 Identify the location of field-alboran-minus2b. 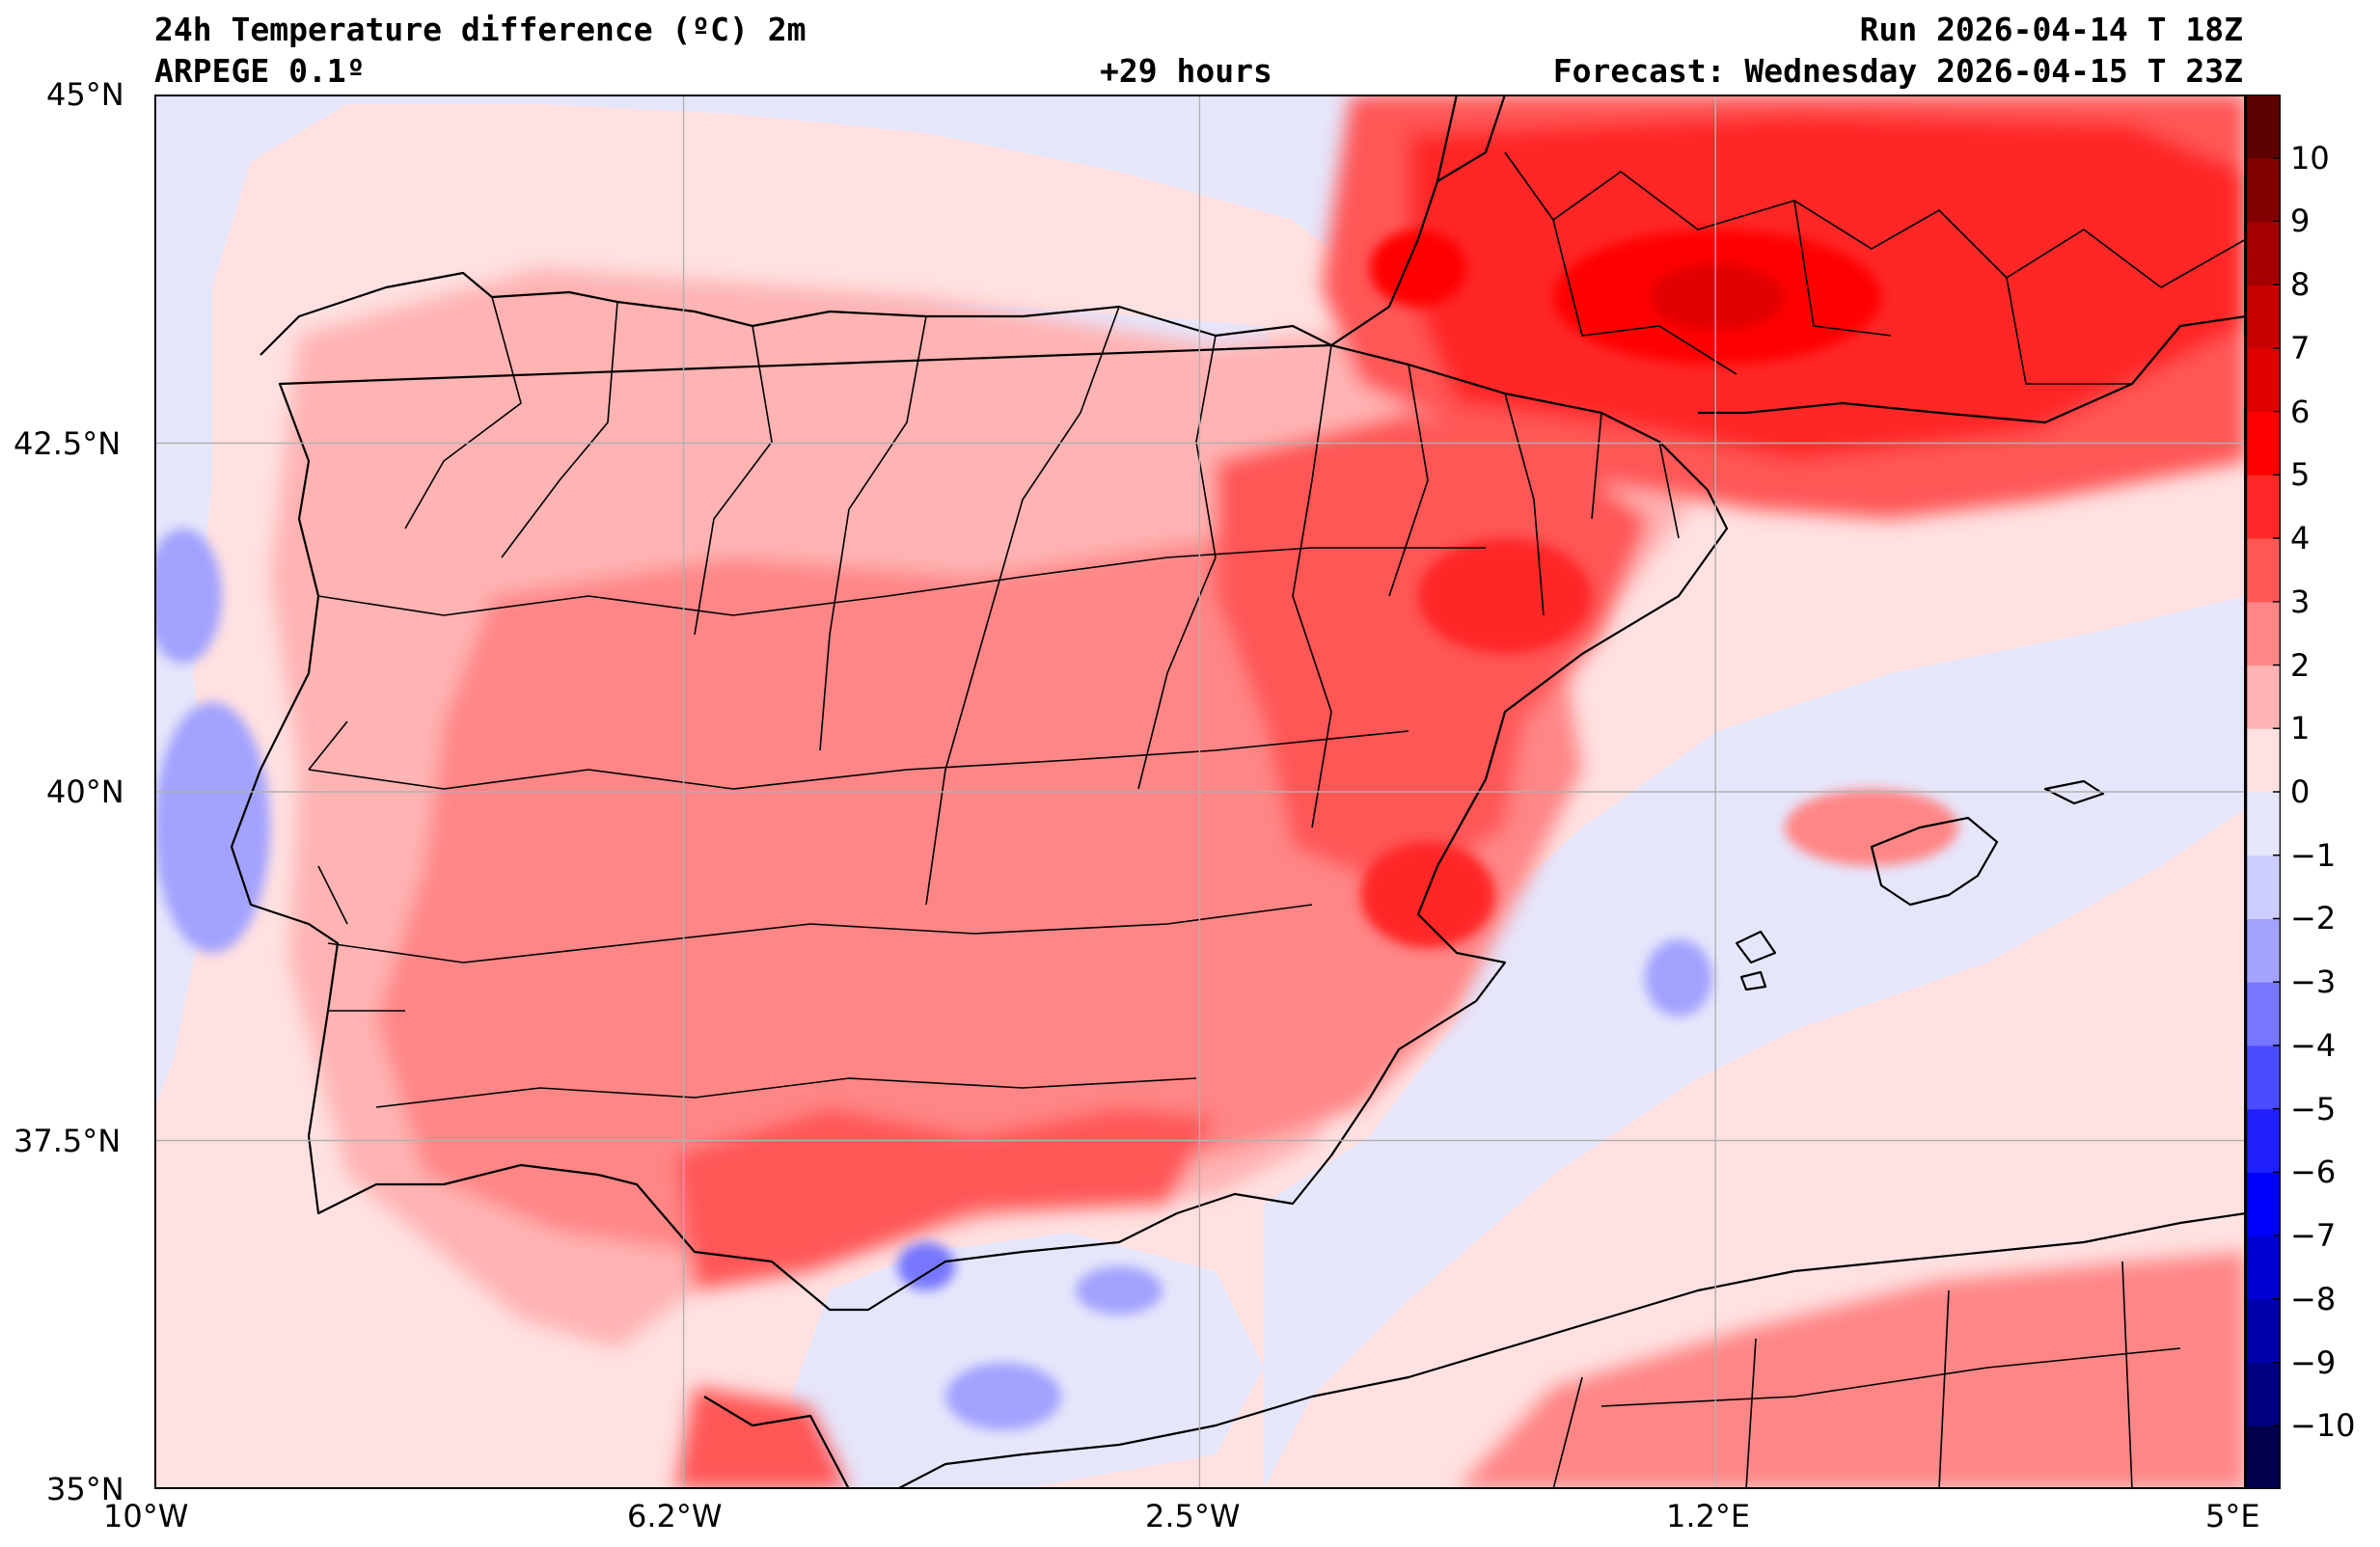
(1003, 1396).